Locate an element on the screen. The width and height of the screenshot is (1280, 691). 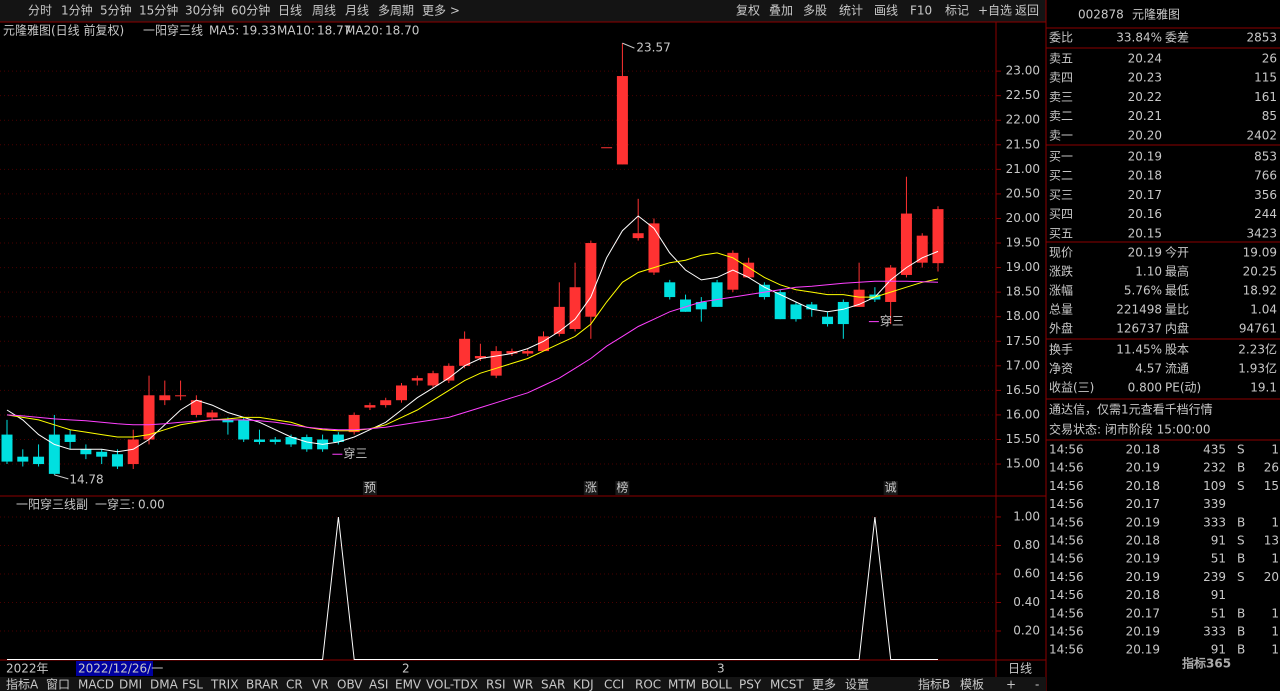
toolbar-button: 叠加 is located at coordinates (781, 11).